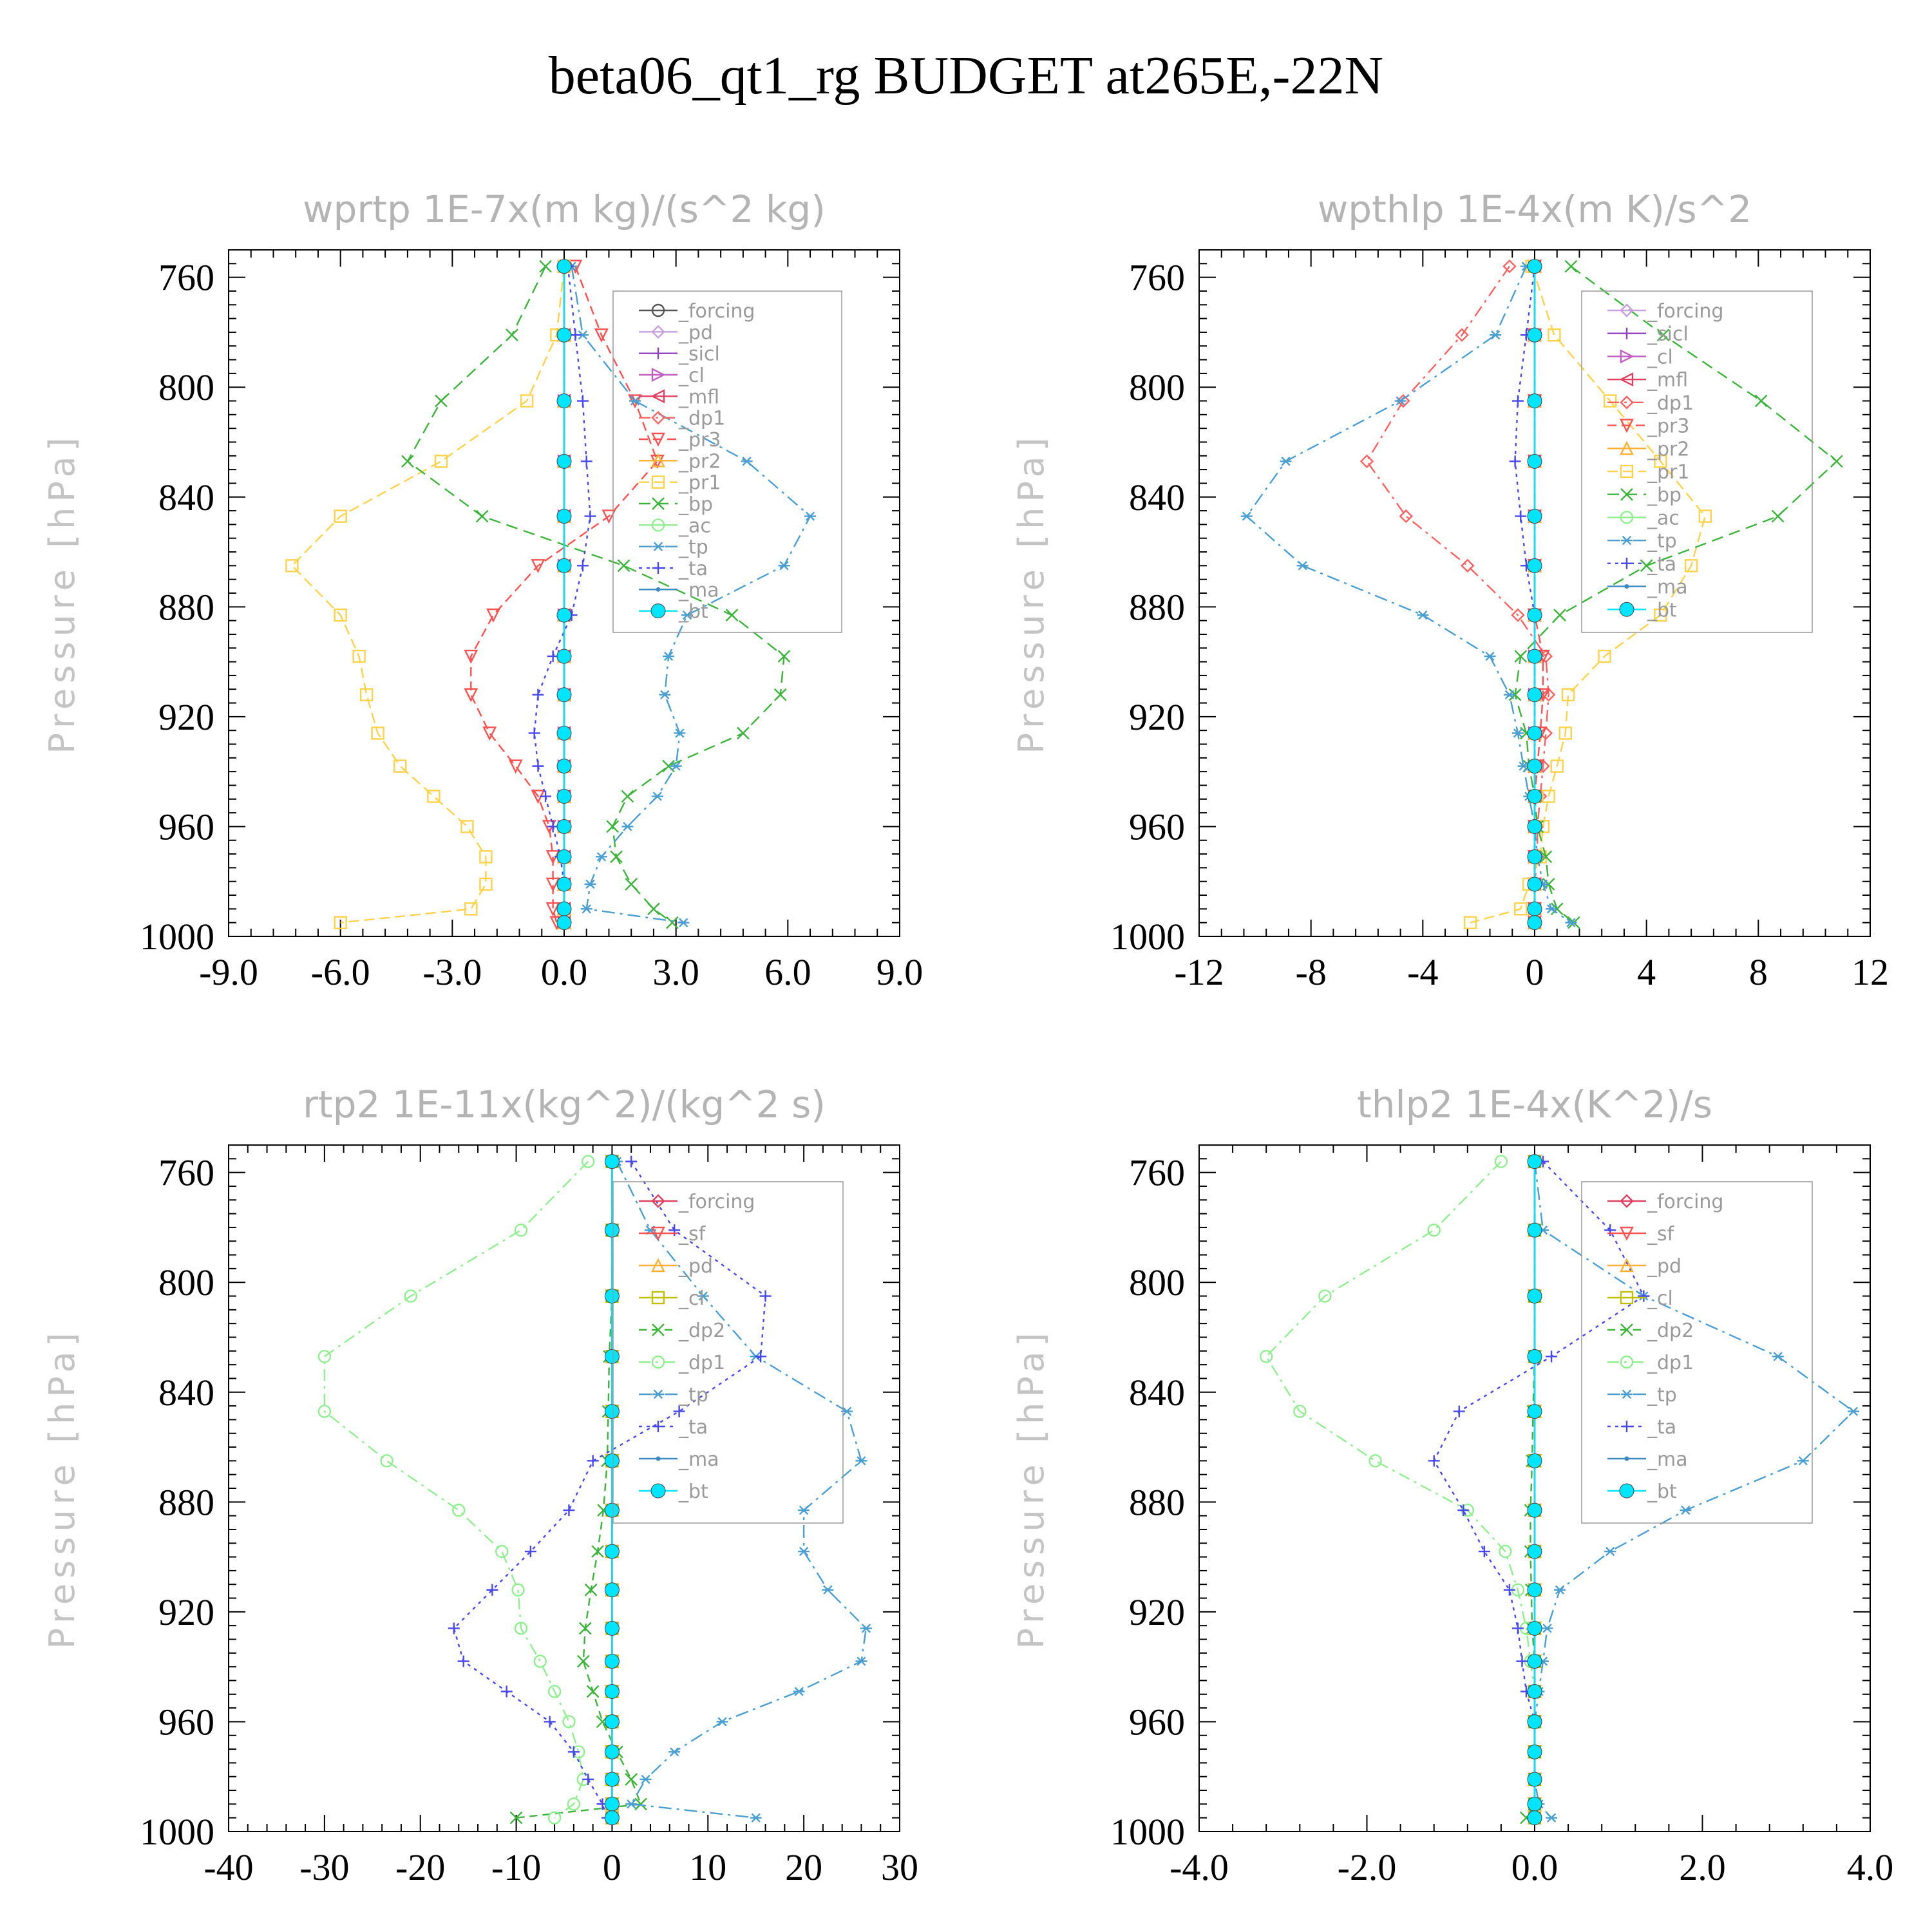  I want to click on legend-marker_pr3, so click(1627, 426).